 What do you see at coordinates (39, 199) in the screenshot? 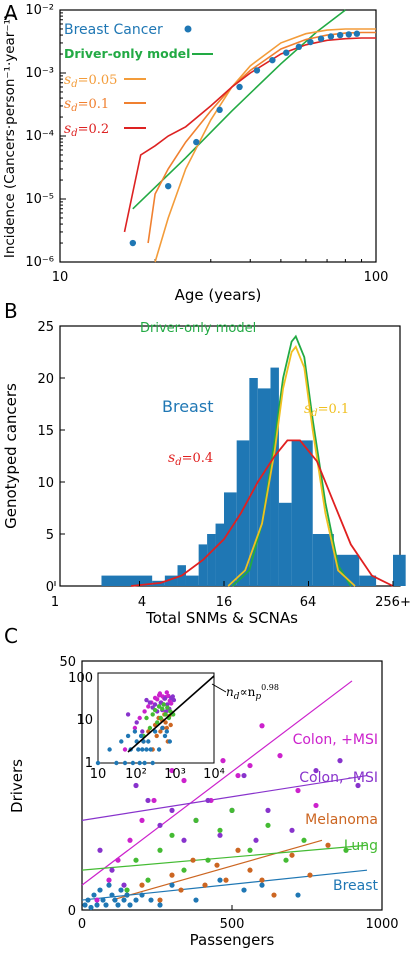
I see `a-ytick-1e-5: 10⁻⁵` at bounding box center [39, 199].